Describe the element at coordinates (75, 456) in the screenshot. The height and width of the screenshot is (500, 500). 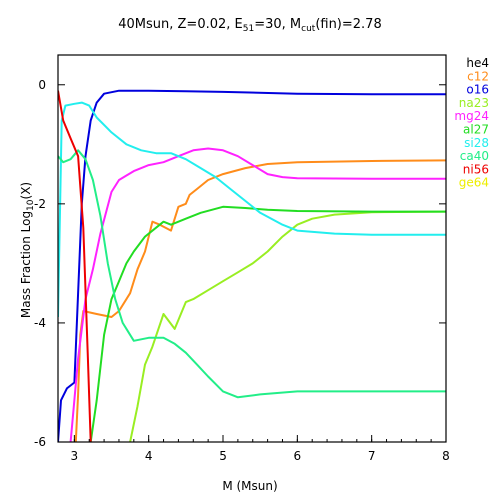
I see `x-tick-label: 3` at that location.